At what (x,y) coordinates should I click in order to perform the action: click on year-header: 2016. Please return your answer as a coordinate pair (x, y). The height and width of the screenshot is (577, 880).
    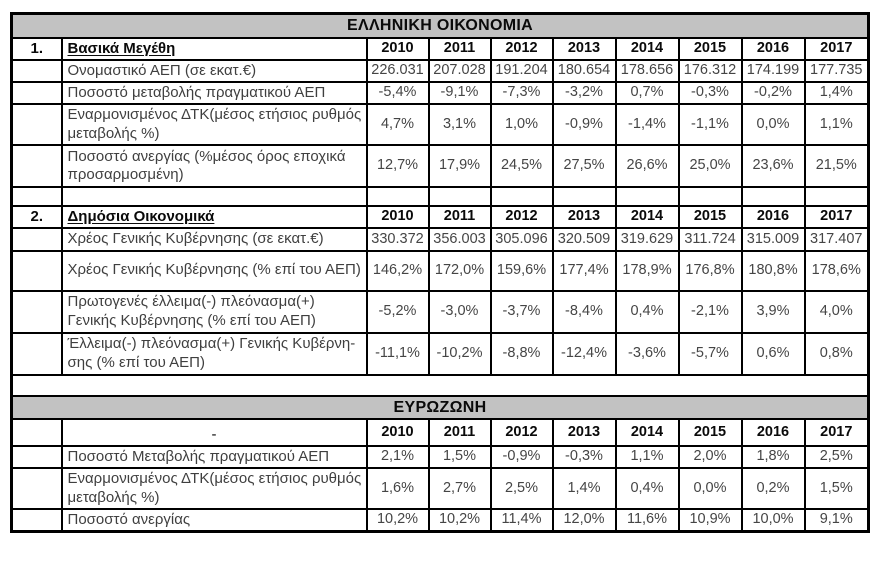
    Looking at the image, I should click on (773, 48).